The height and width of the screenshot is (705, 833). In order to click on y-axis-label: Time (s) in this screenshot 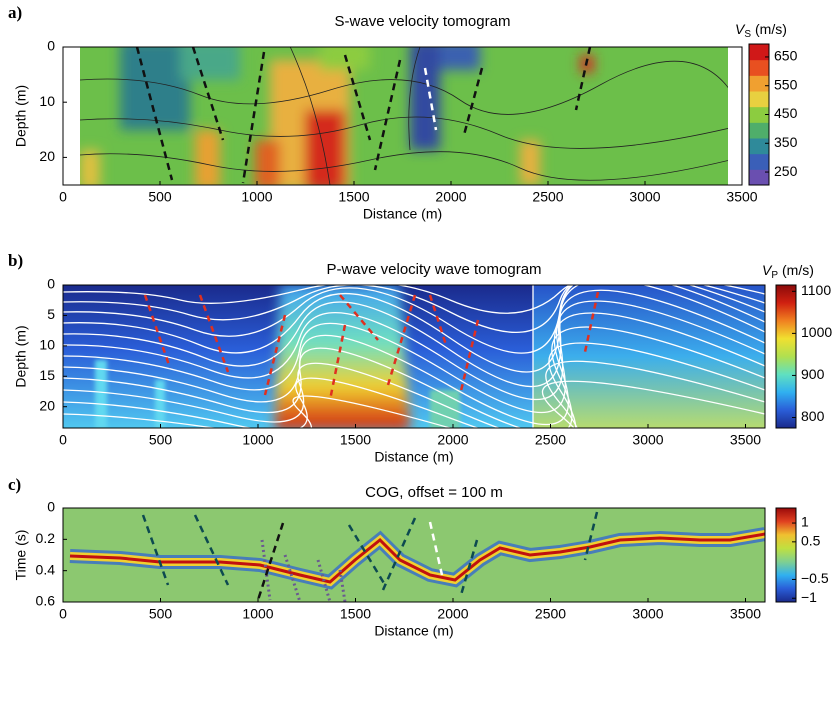, I will do `click(21, 555)`.